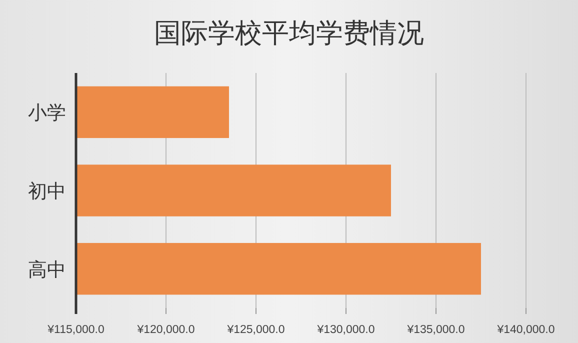  I want to click on x-tick-label: ¥140,000.0, so click(525, 330).